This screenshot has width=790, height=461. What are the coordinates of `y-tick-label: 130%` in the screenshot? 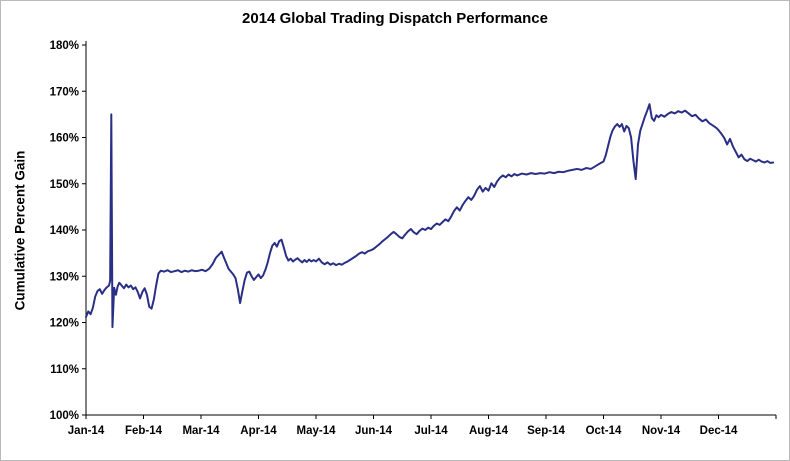 It's located at (64, 277).